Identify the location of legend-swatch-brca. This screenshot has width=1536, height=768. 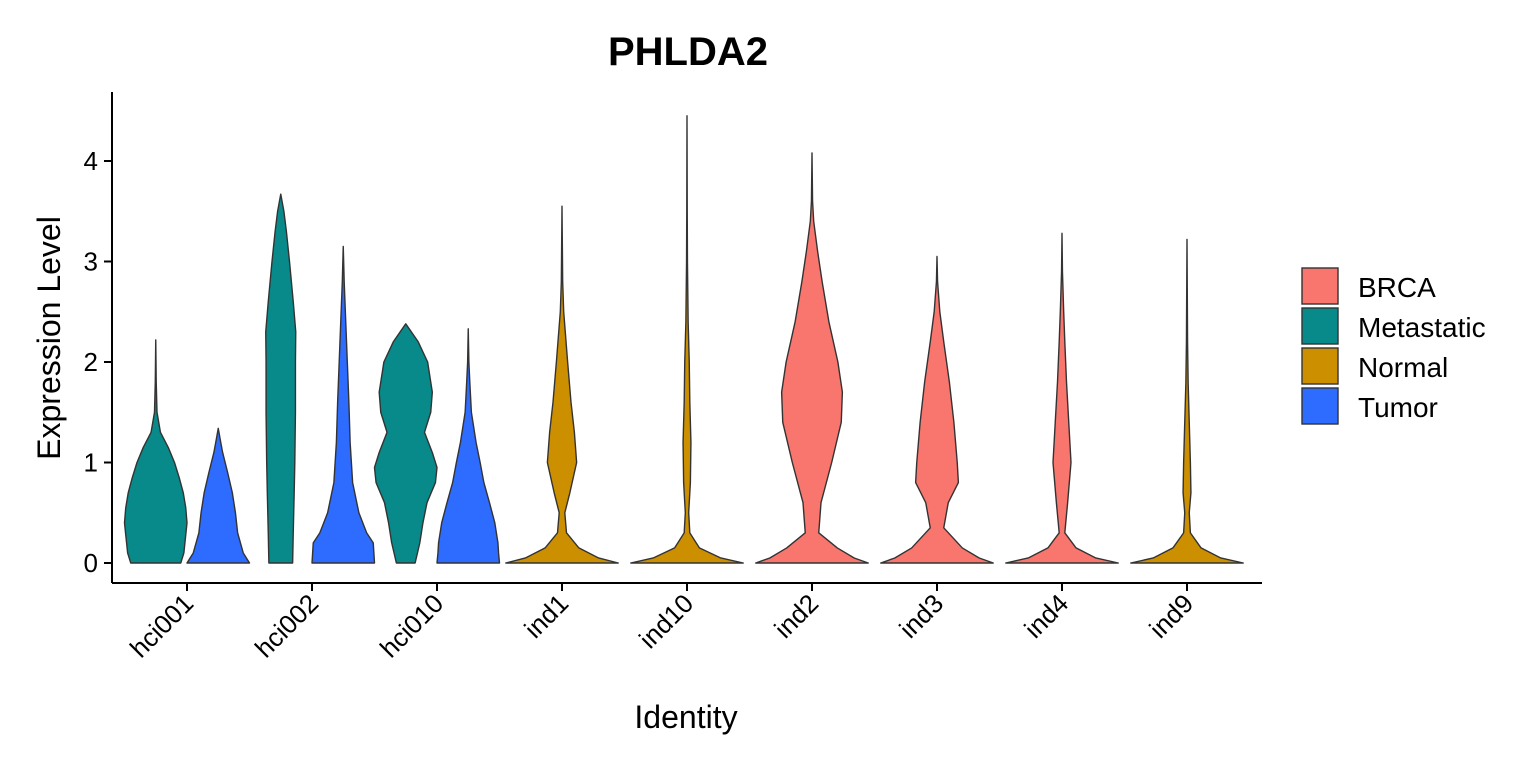
(1320, 286).